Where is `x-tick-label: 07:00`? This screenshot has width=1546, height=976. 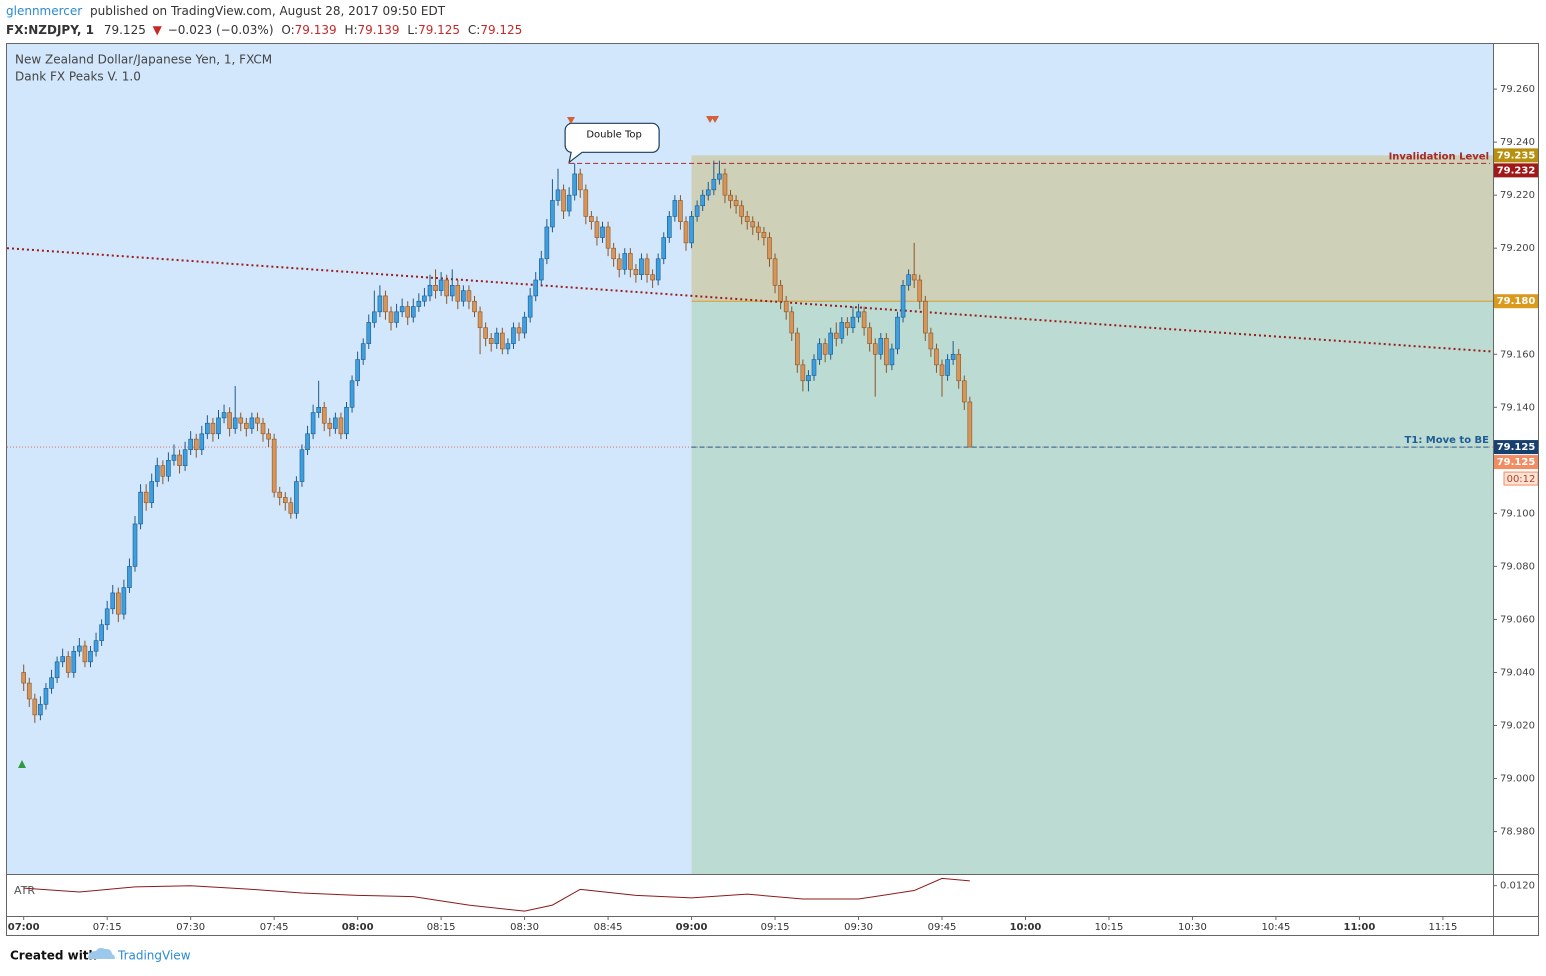 x-tick-label: 07:00 is located at coordinates (24, 927).